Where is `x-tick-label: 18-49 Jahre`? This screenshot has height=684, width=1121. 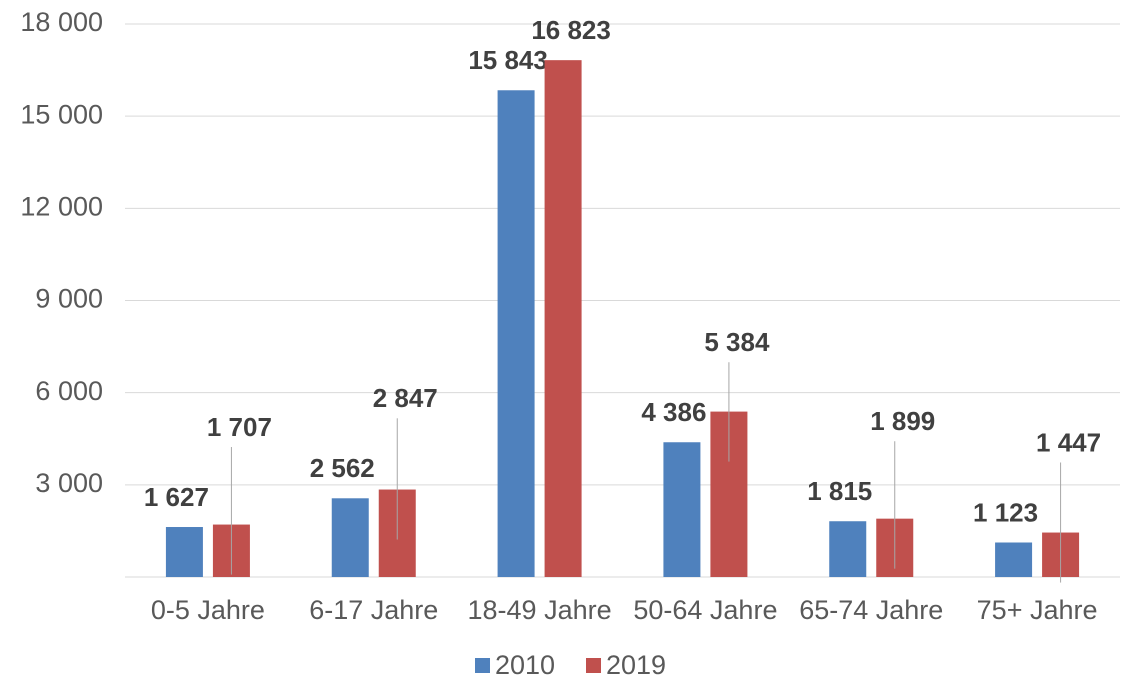 x-tick-label: 18-49 Jahre is located at coordinates (540, 610).